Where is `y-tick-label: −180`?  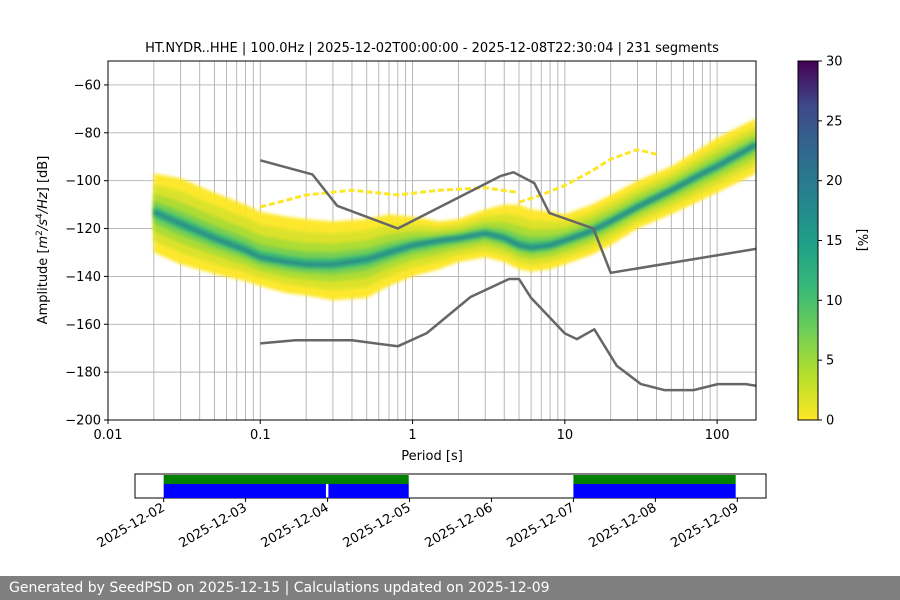 y-tick-label: −180 is located at coordinates (83, 373).